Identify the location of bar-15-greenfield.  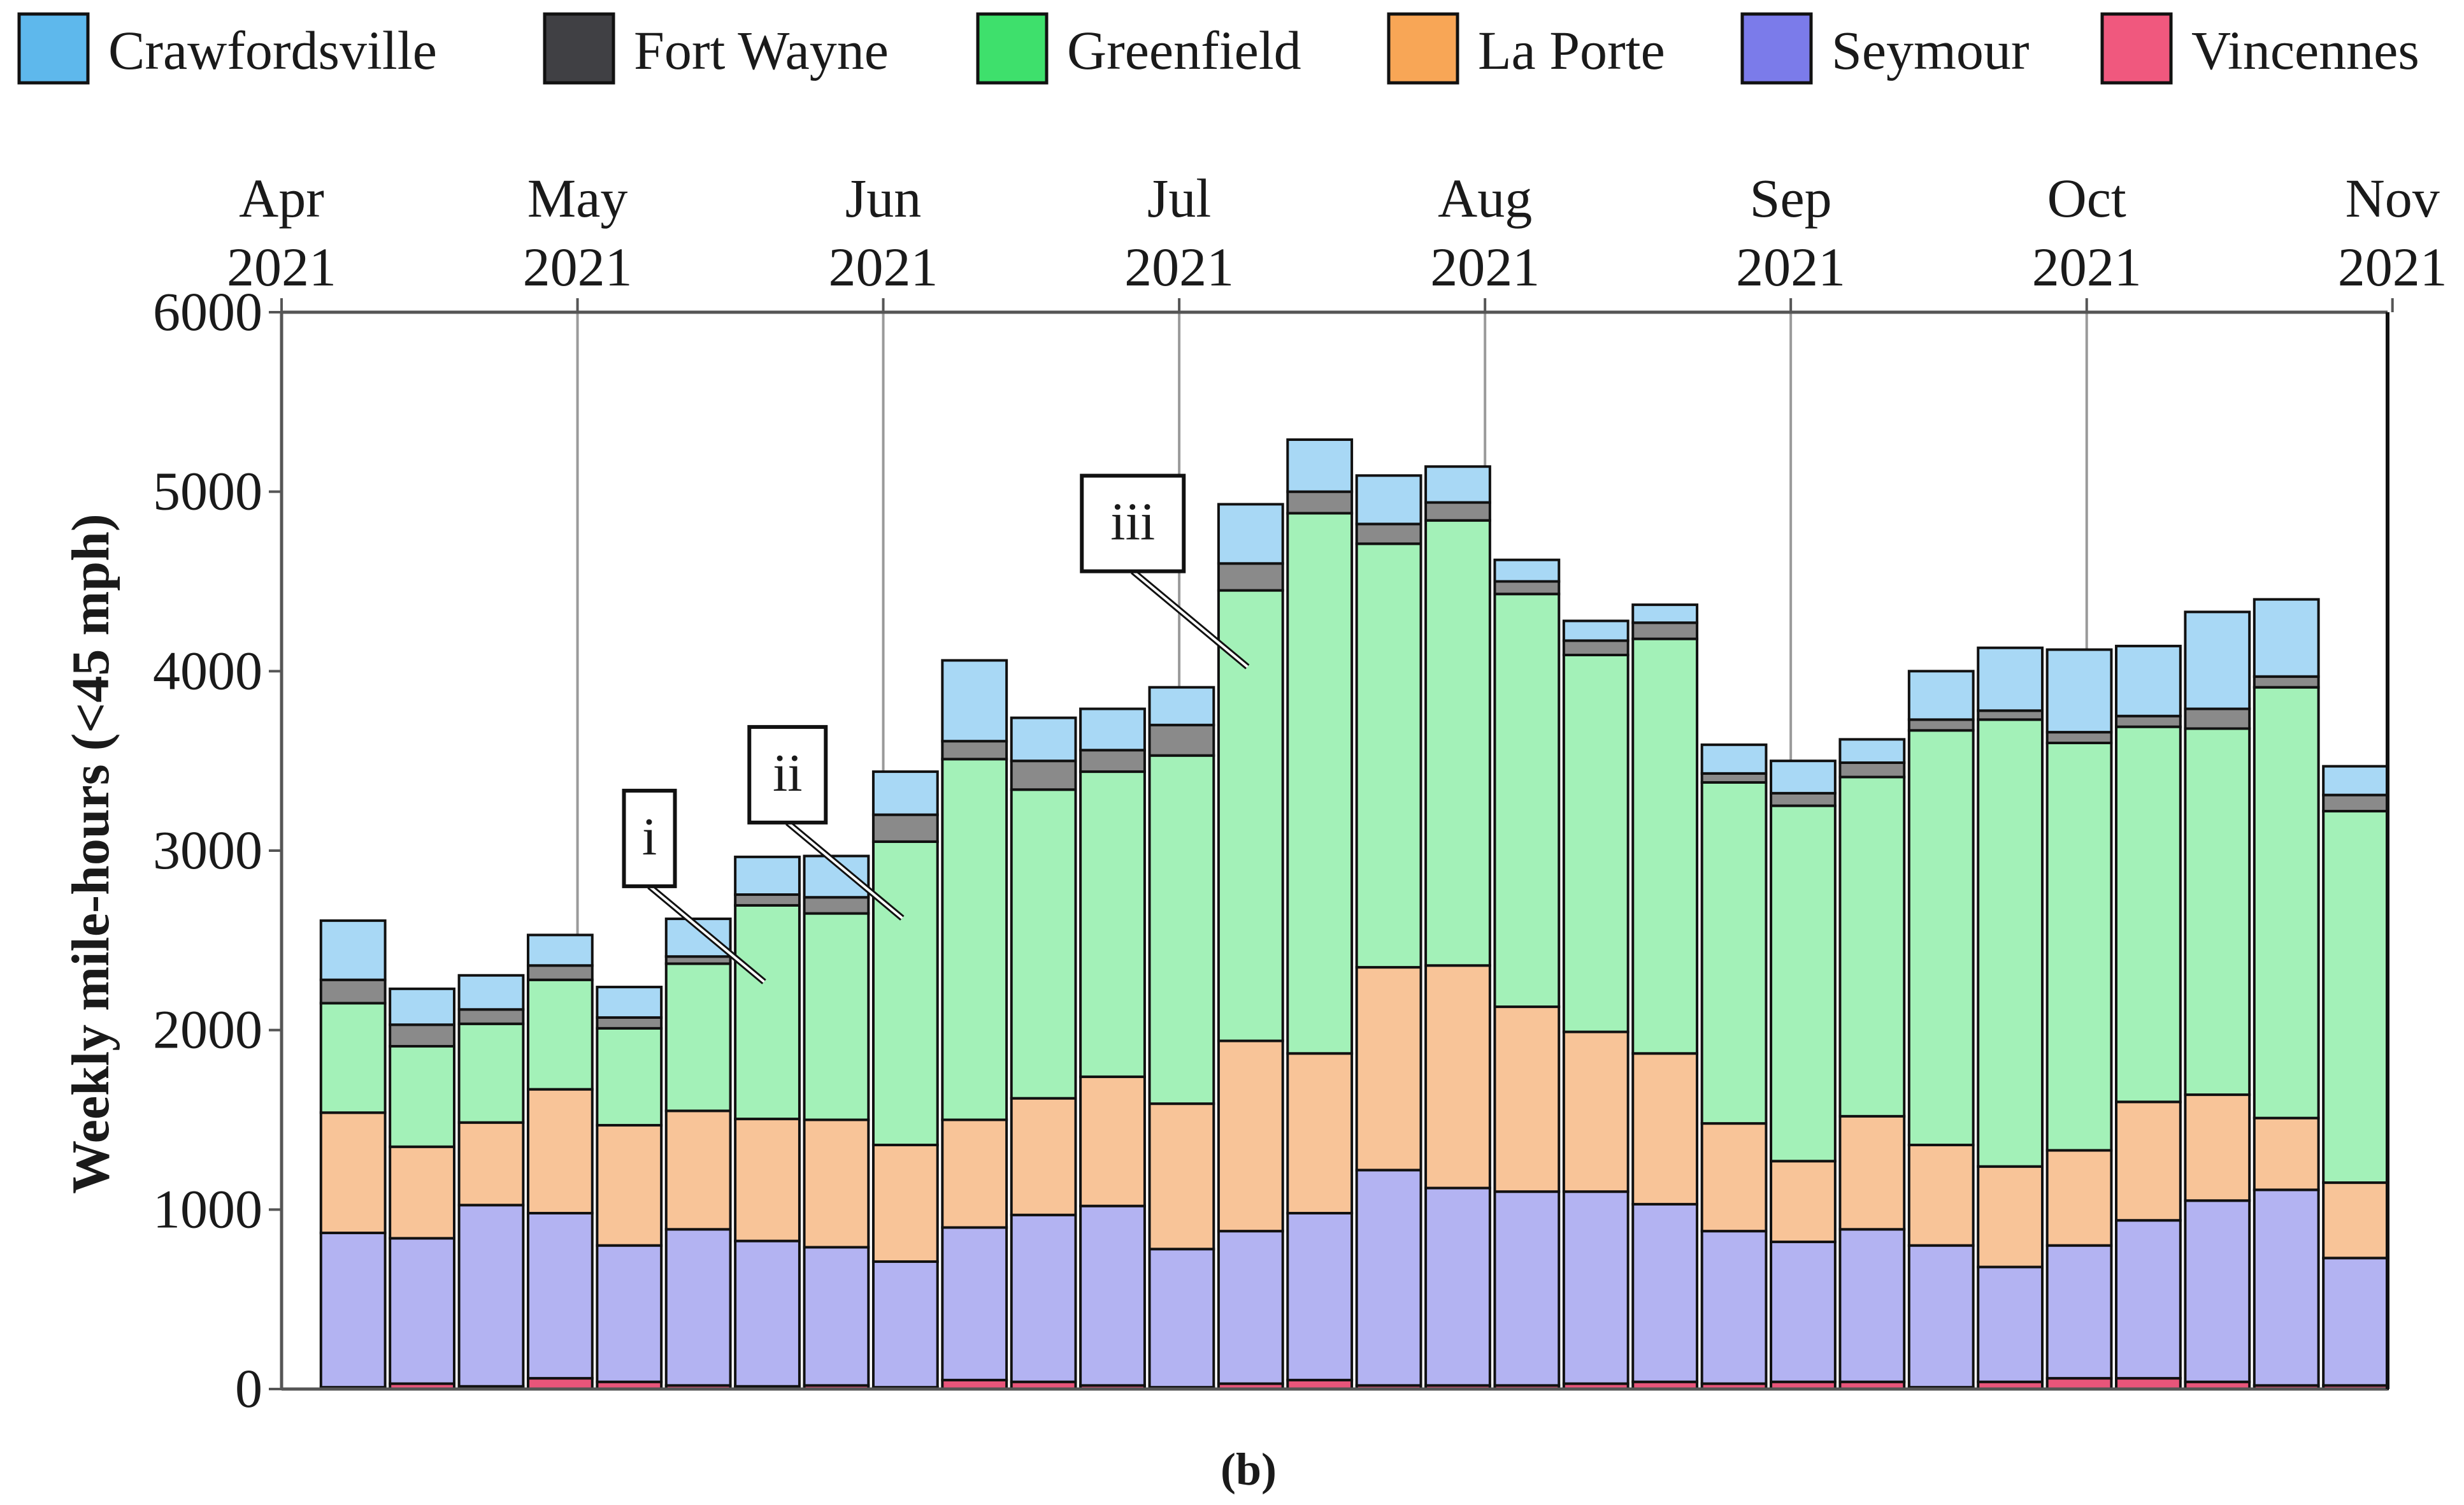
(1320, 784).